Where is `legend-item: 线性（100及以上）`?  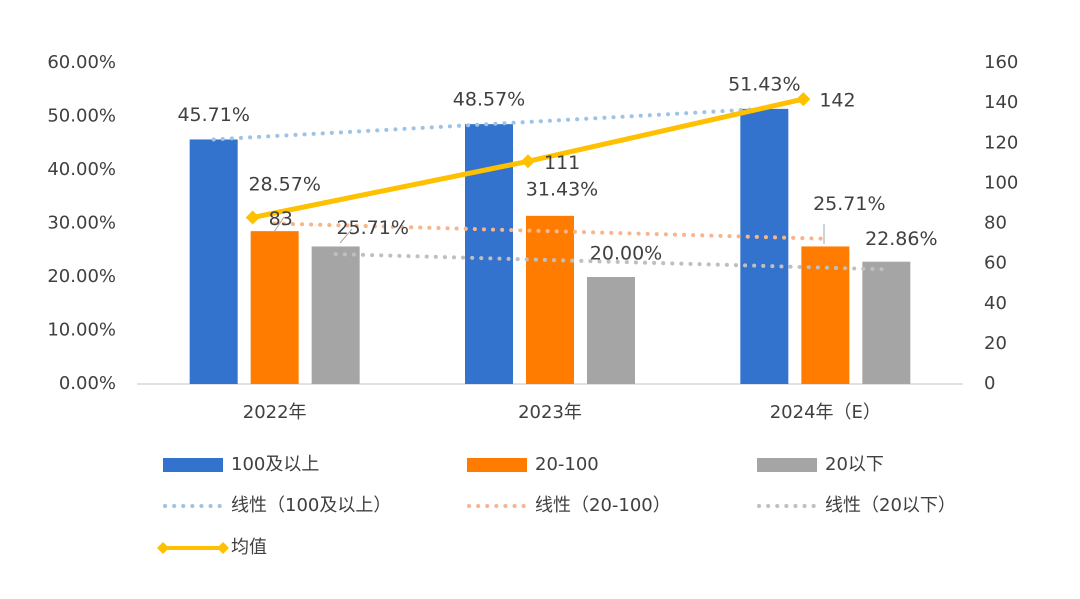 legend-item: 线性（100及以上） is located at coordinates (277, 505).